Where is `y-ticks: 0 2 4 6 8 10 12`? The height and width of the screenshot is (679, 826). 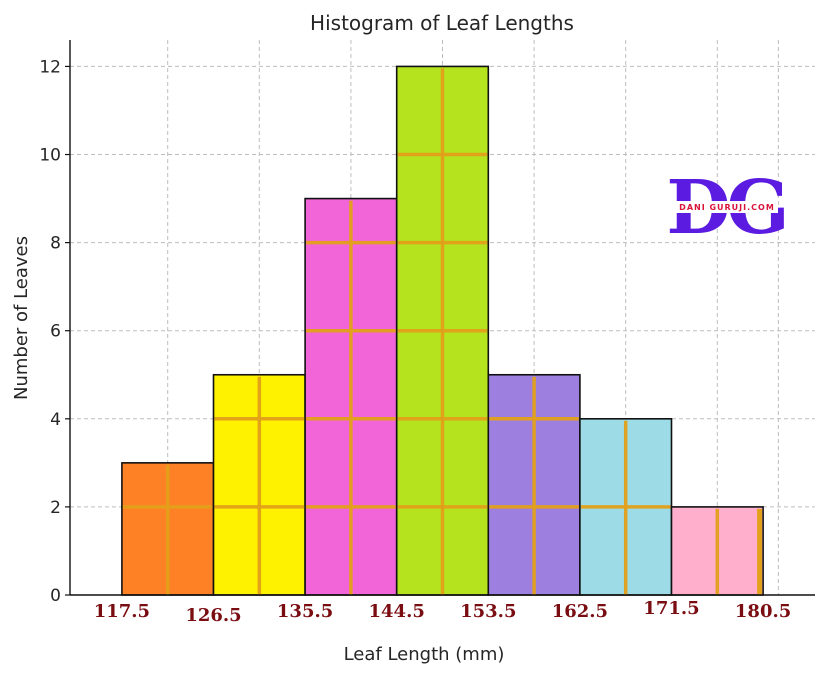 y-ticks: 0 2 4 6 8 10 12 is located at coordinates (54, 331).